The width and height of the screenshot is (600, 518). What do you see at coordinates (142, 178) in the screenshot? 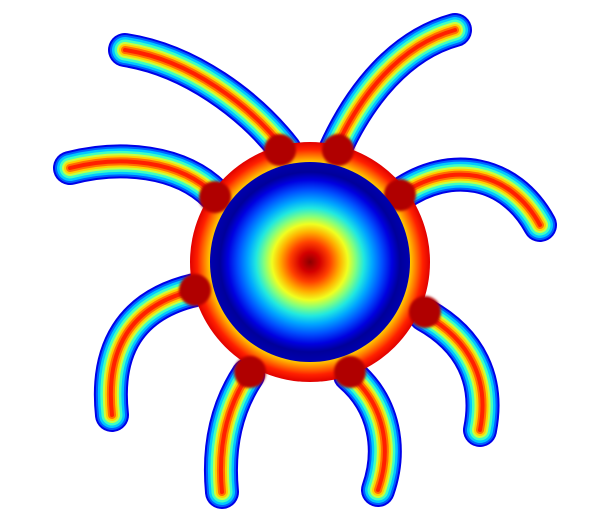
I see `leg-mid-left` at bounding box center [142, 178].